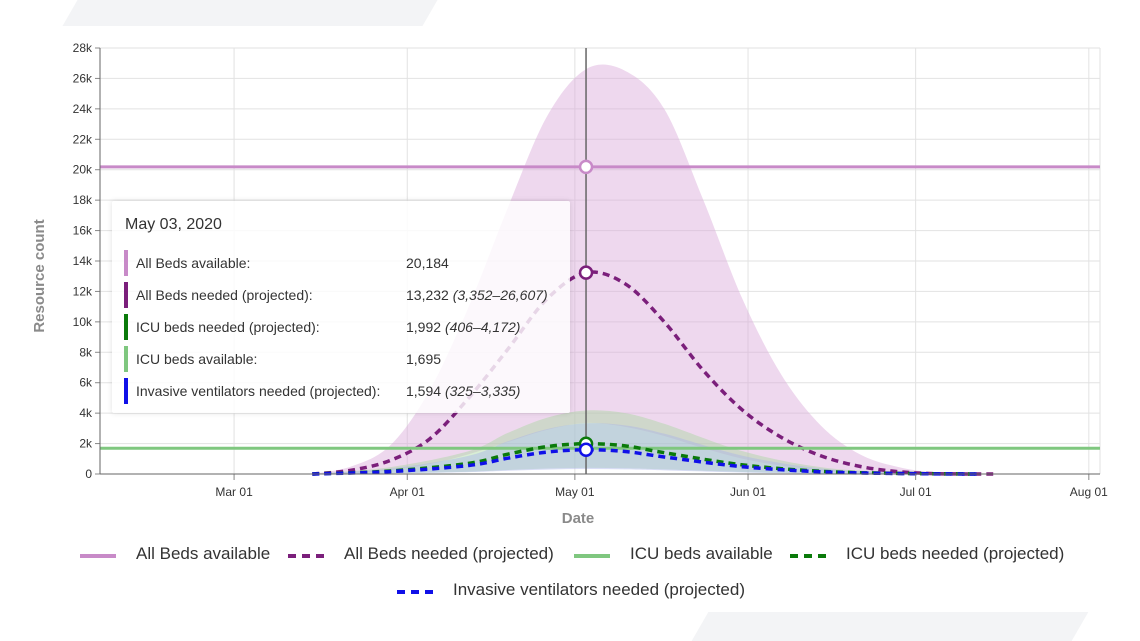 The image size is (1140, 641). What do you see at coordinates (234, 492) in the screenshot?
I see `x-tick-label: Mar 01` at bounding box center [234, 492].